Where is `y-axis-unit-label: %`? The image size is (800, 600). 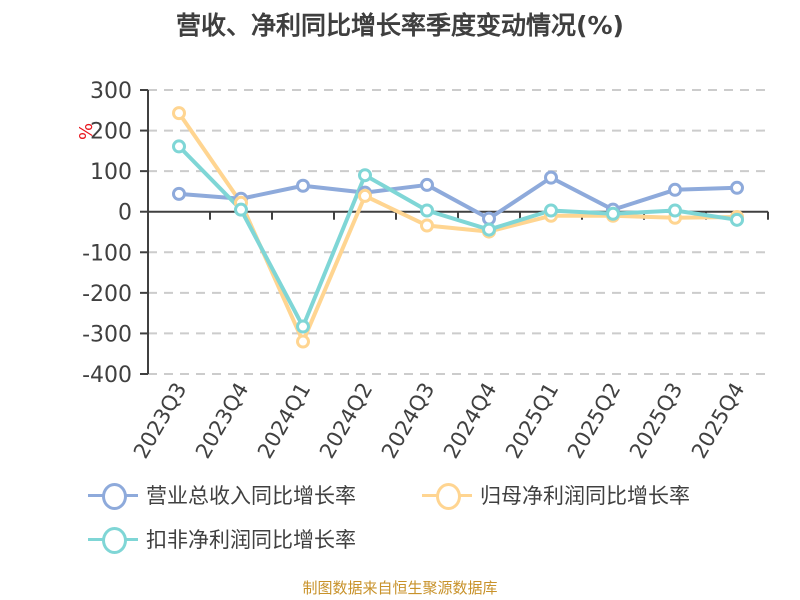 y-axis-unit-label: % is located at coordinates (86, 131).